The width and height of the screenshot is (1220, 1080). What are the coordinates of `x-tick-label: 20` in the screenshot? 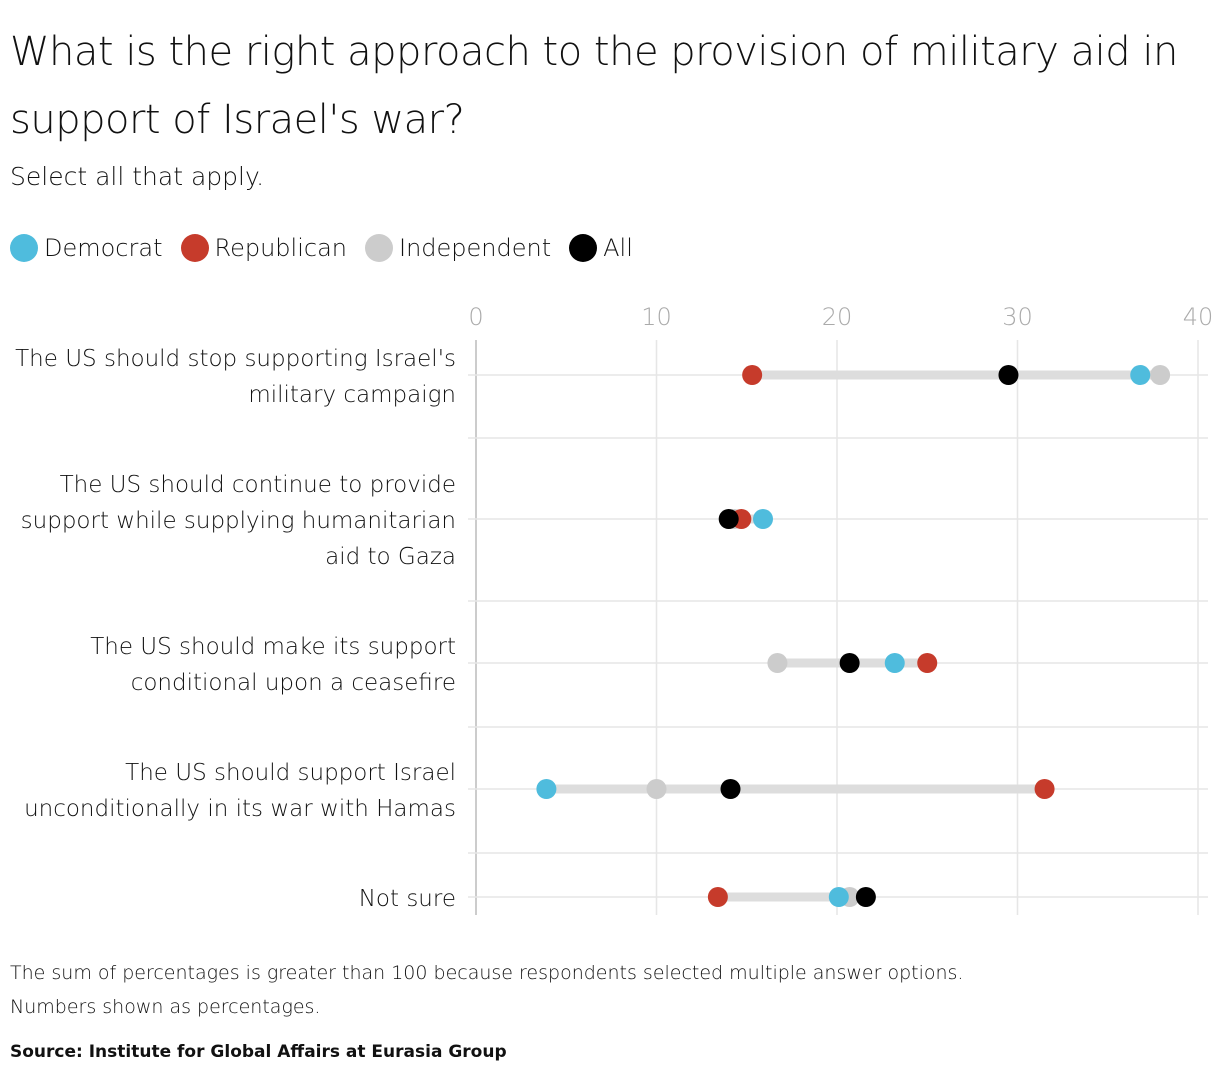 It's located at (837, 317).